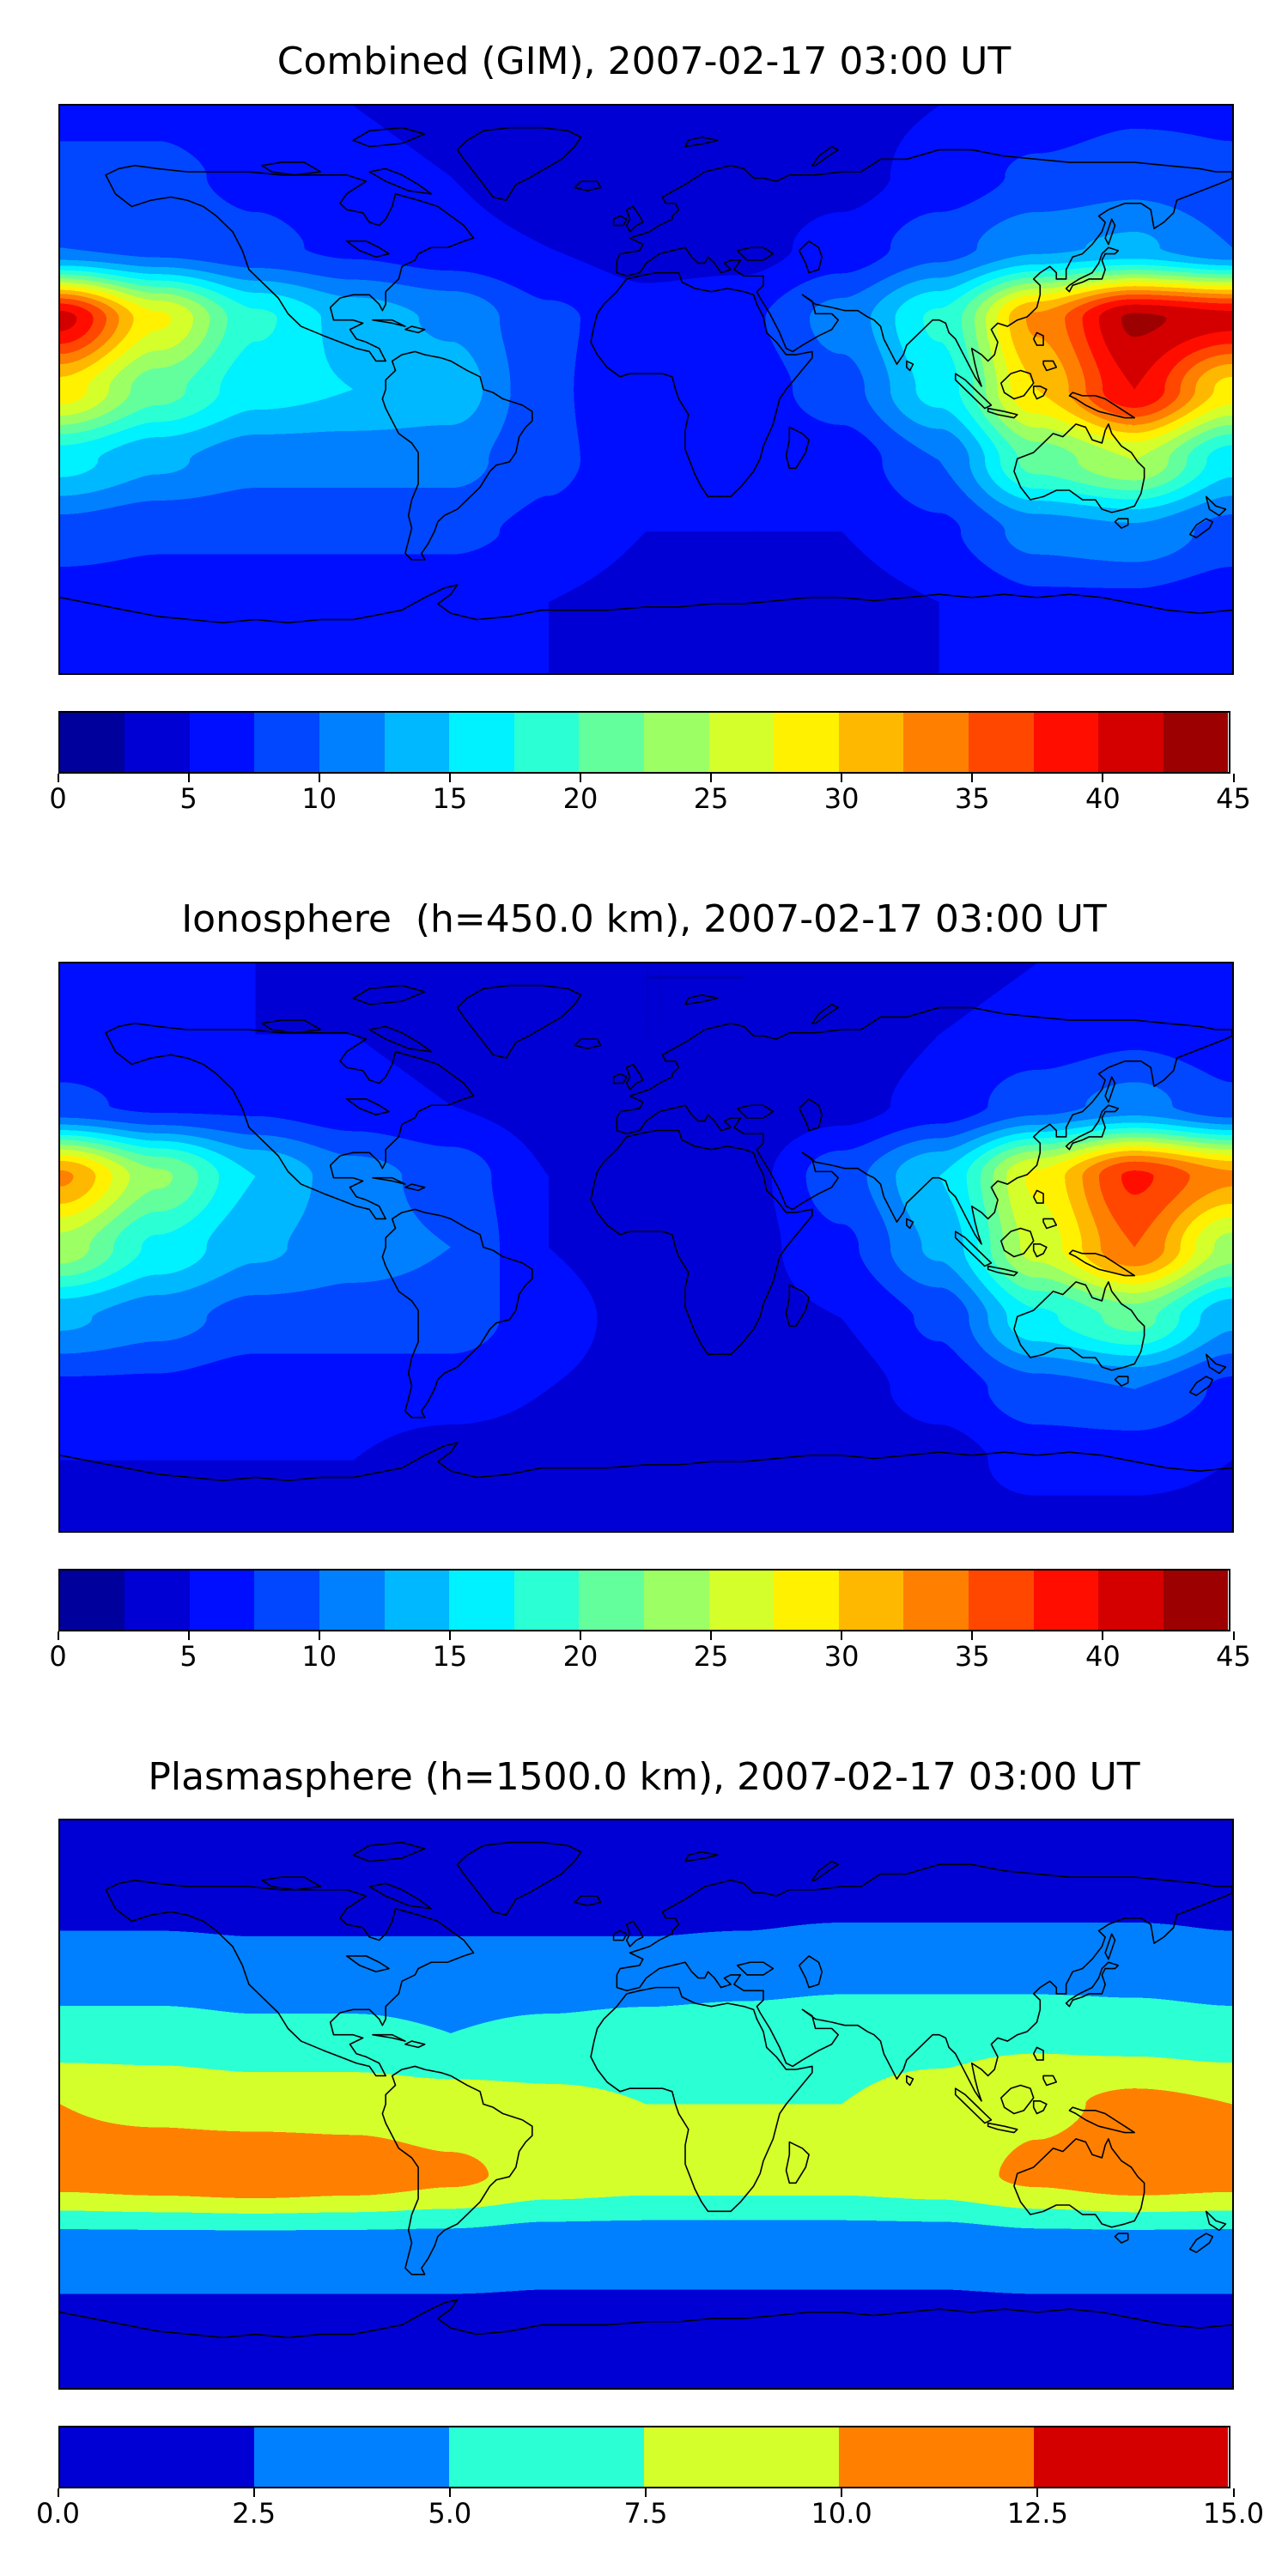 This screenshot has width=1288, height=2576. What do you see at coordinates (1037, 2514) in the screenshot?
I see `colorbar-tick-label: 12.5` at bounding box center [1037, 2514].